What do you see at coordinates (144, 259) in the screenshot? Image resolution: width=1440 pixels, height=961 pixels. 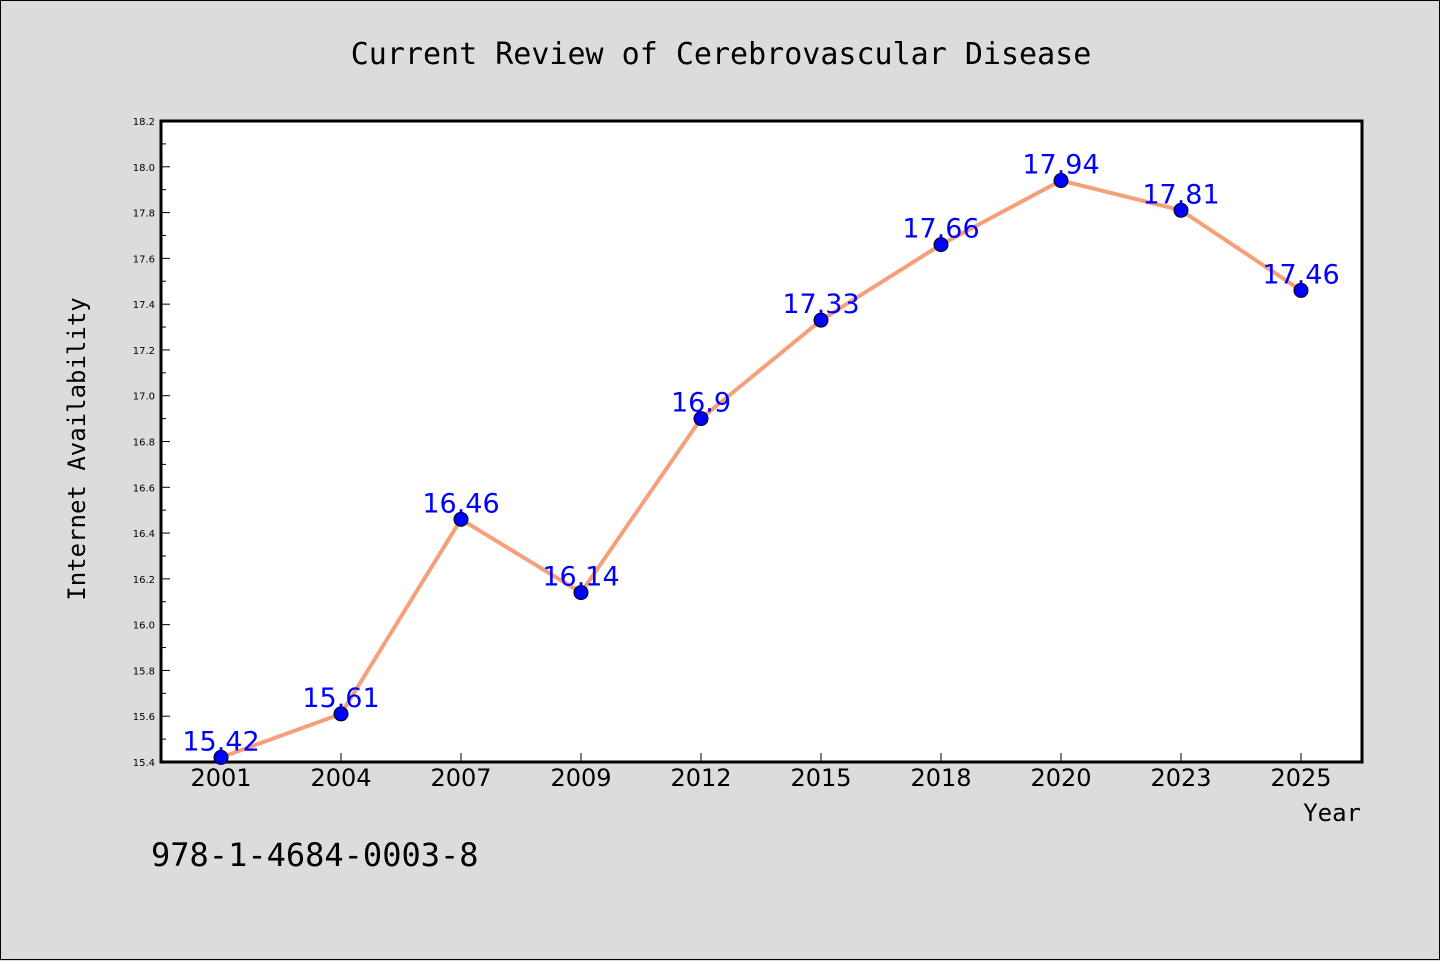 I see `y-tick-label: 17.6` at bounding box center [144, 259].